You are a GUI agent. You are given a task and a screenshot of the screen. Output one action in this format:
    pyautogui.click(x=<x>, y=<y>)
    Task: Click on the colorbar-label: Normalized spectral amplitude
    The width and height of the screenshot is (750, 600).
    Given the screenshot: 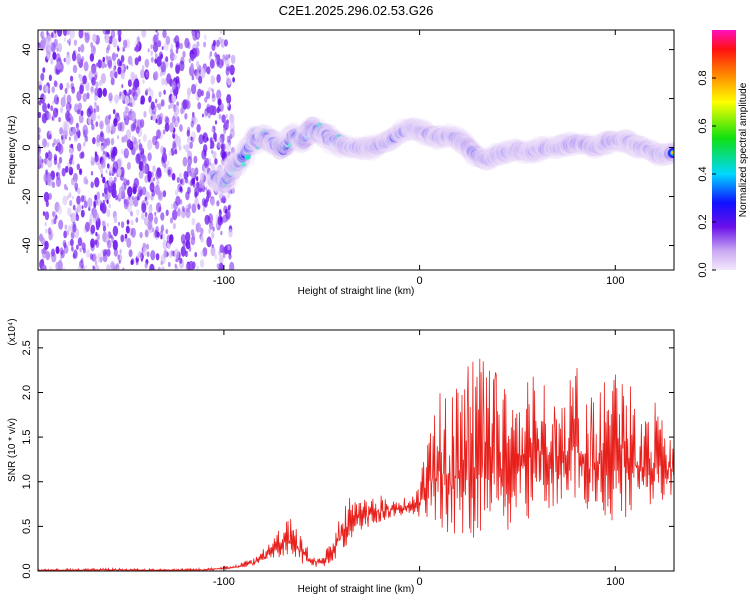 What is the action you would take?
    pyautogui.click(x=743, y=149)
    